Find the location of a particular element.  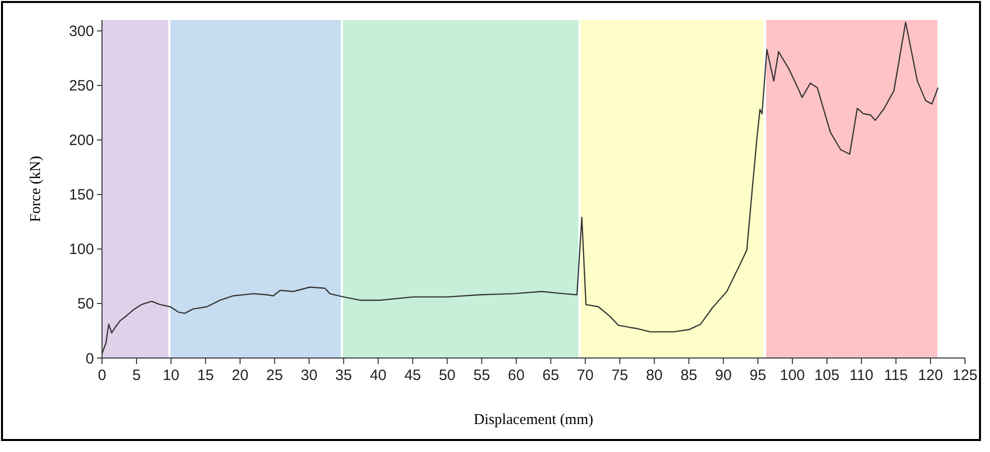

x-tick-label: 25 is located at coordinates (274, 375).